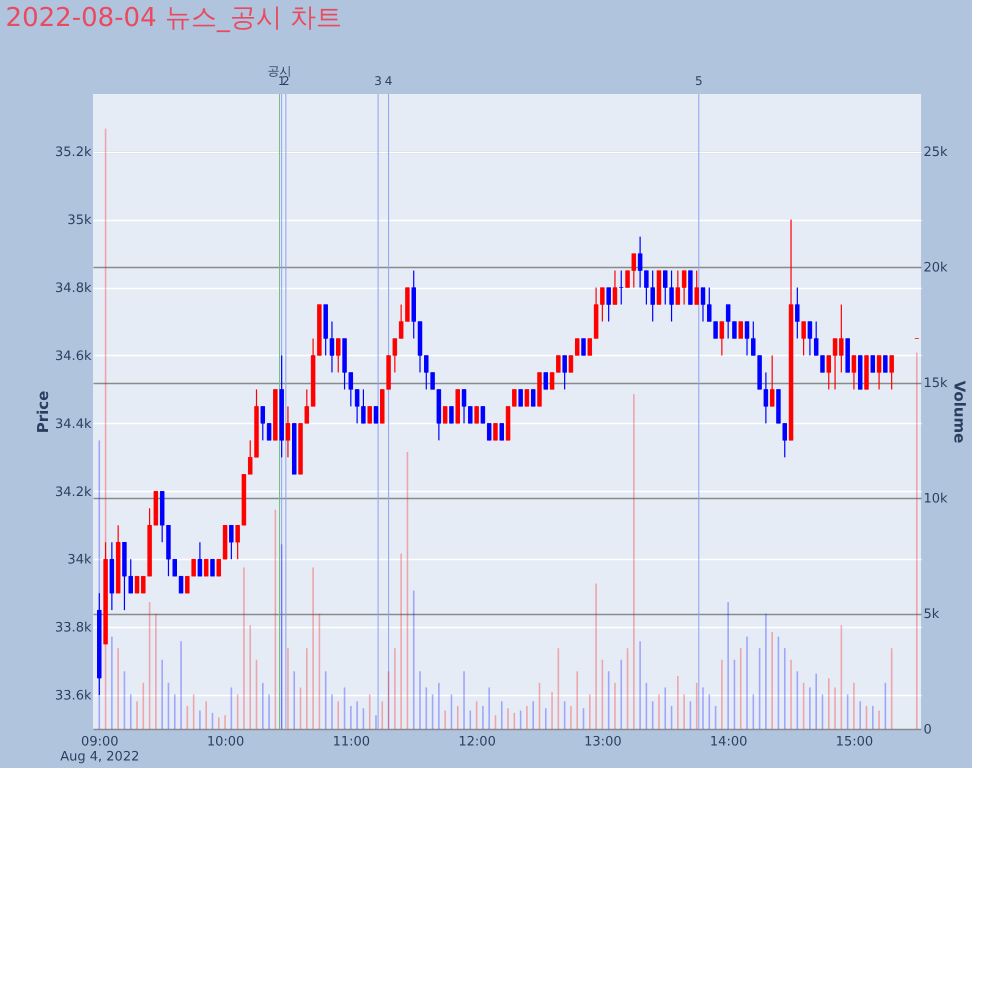 The image size is (1000, 1000). Describe the element at coordinates (280, 71) in the screenshot. I see `ref-line-label: 공시` at that location.